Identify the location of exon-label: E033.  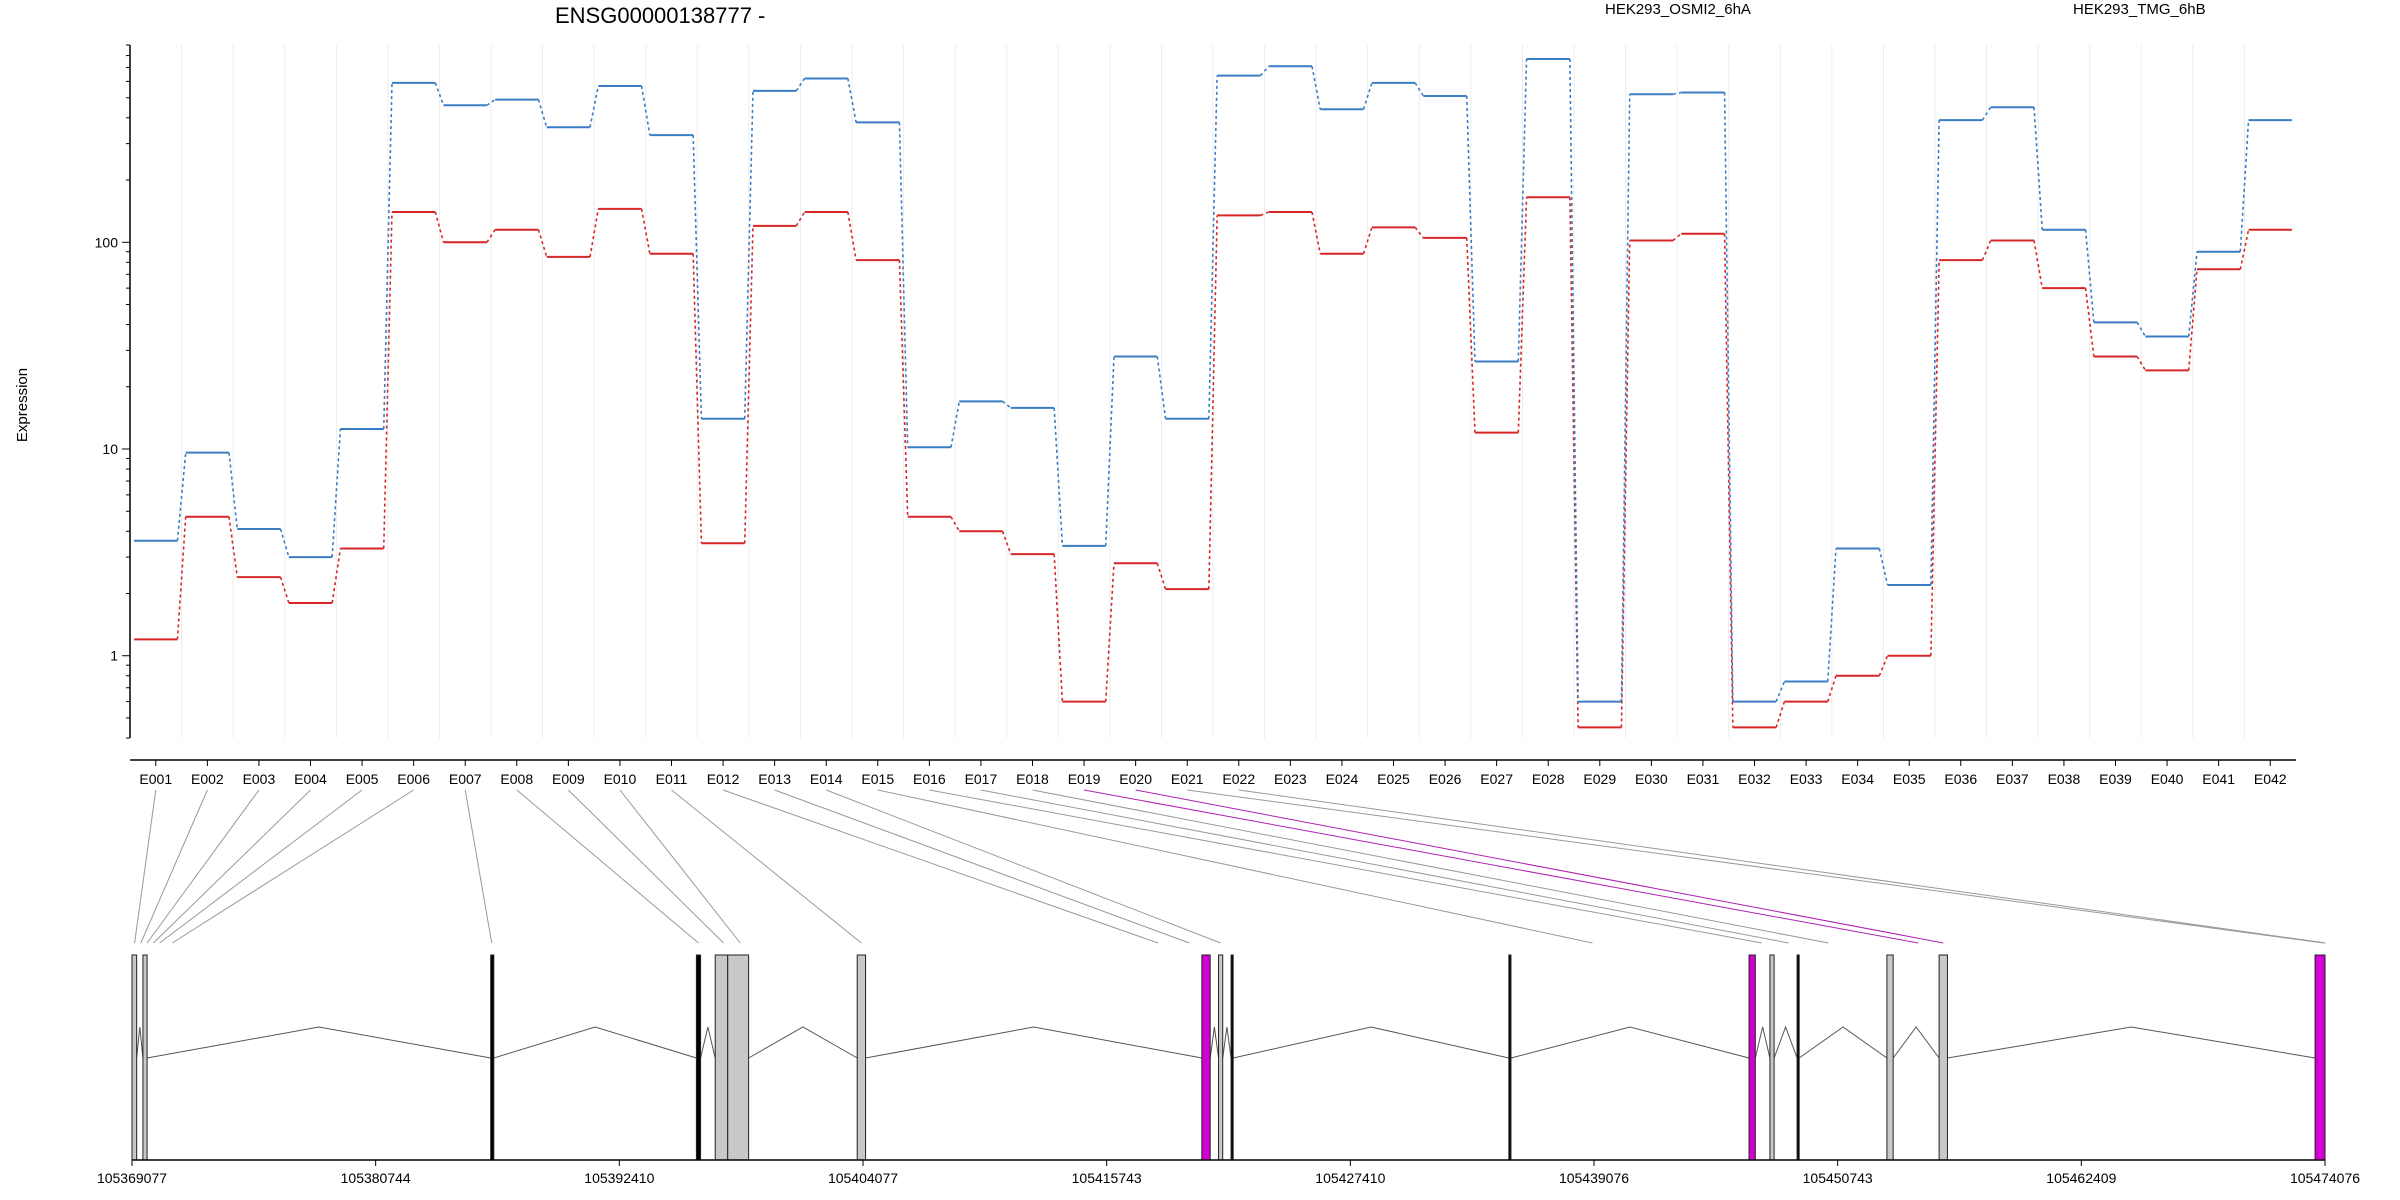
(1806, 779).